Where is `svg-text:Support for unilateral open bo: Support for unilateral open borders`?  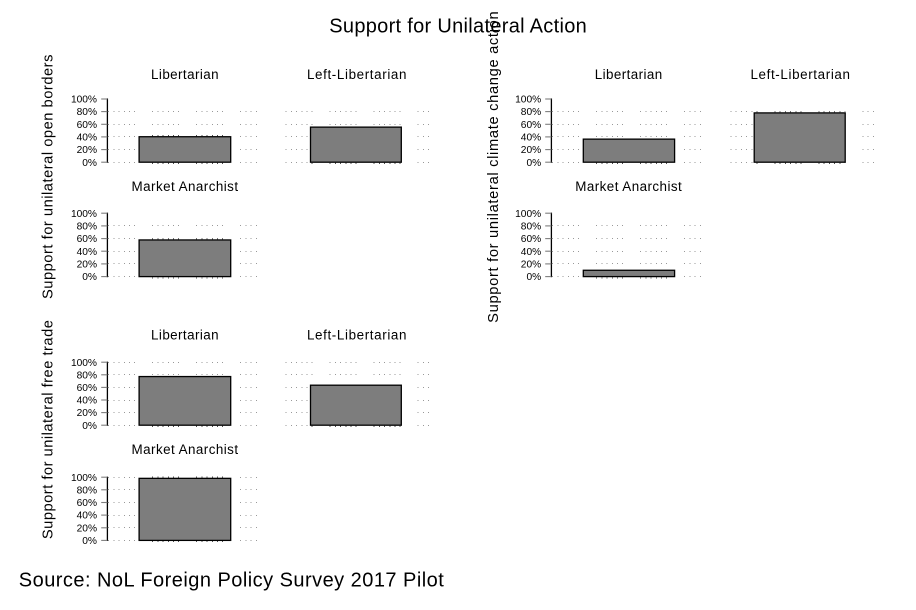
svg-text:Support for unilateral open bo: Support for unilateral open borders is located at coordinates (49, 177).